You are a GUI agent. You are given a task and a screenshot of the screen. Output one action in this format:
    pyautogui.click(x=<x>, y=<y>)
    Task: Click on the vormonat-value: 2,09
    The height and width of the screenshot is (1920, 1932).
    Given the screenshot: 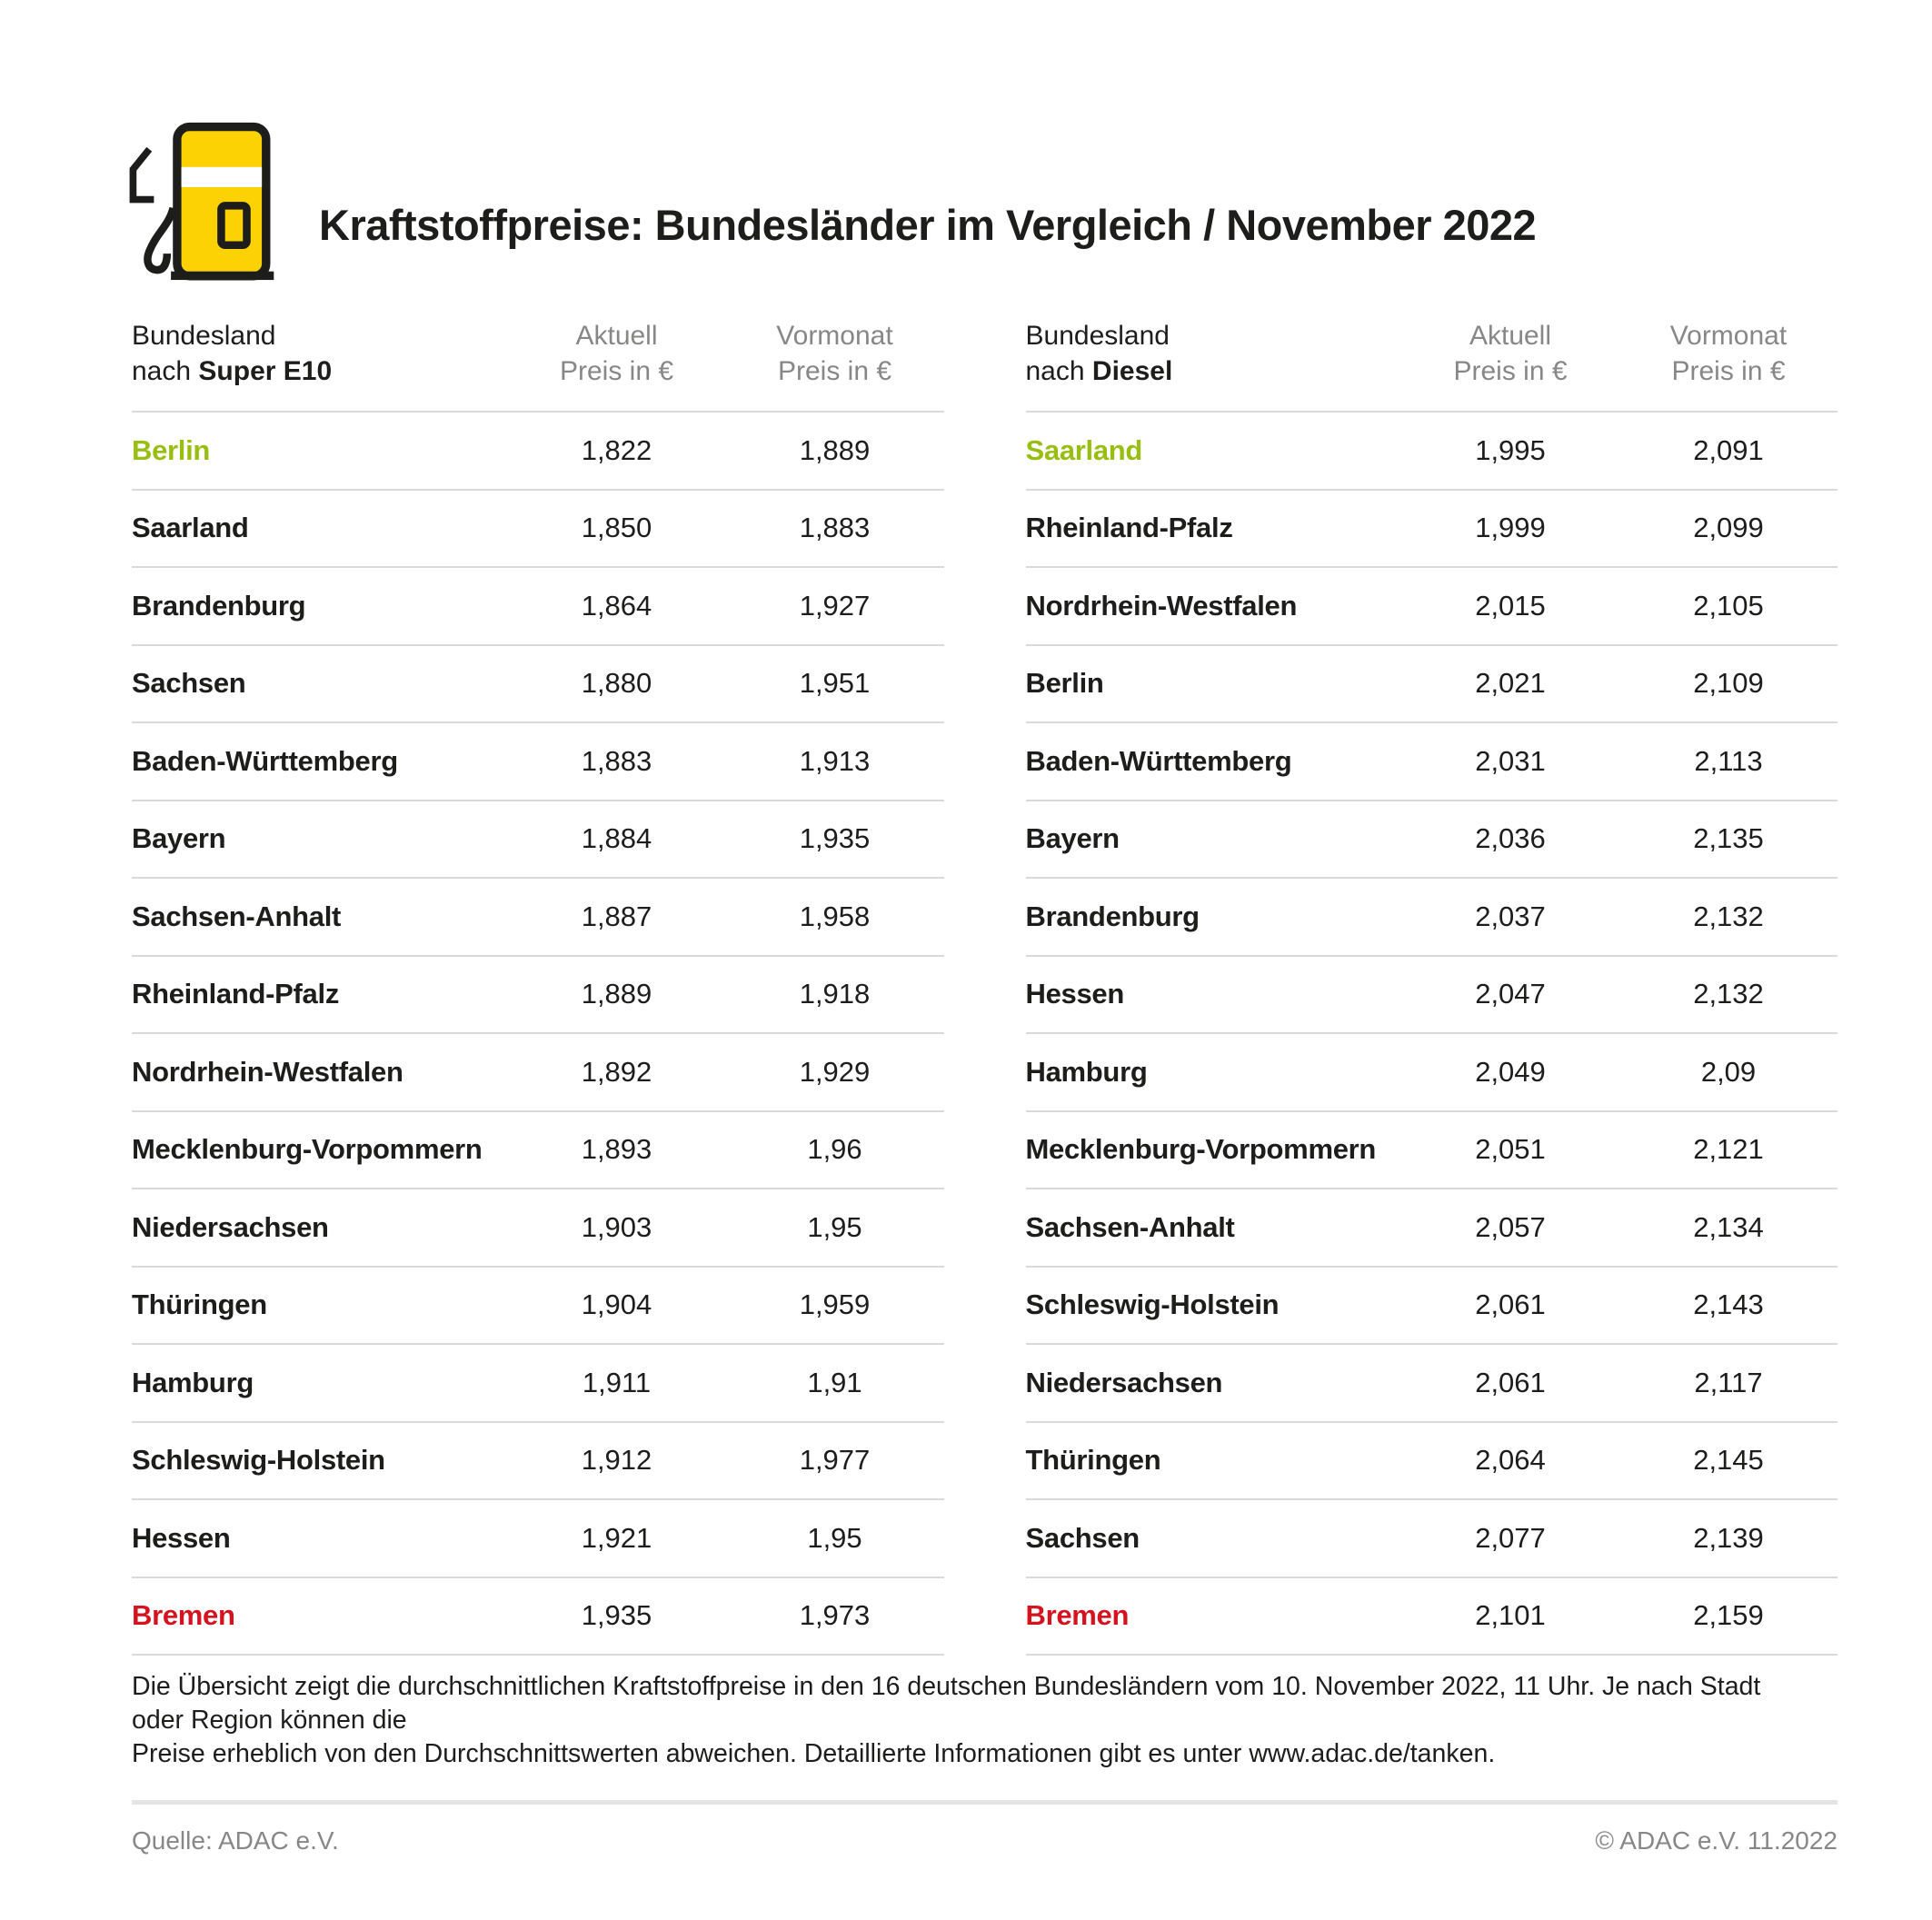 What is the action you would take?
    pyautogui.click(x=1729, y=1071)
    